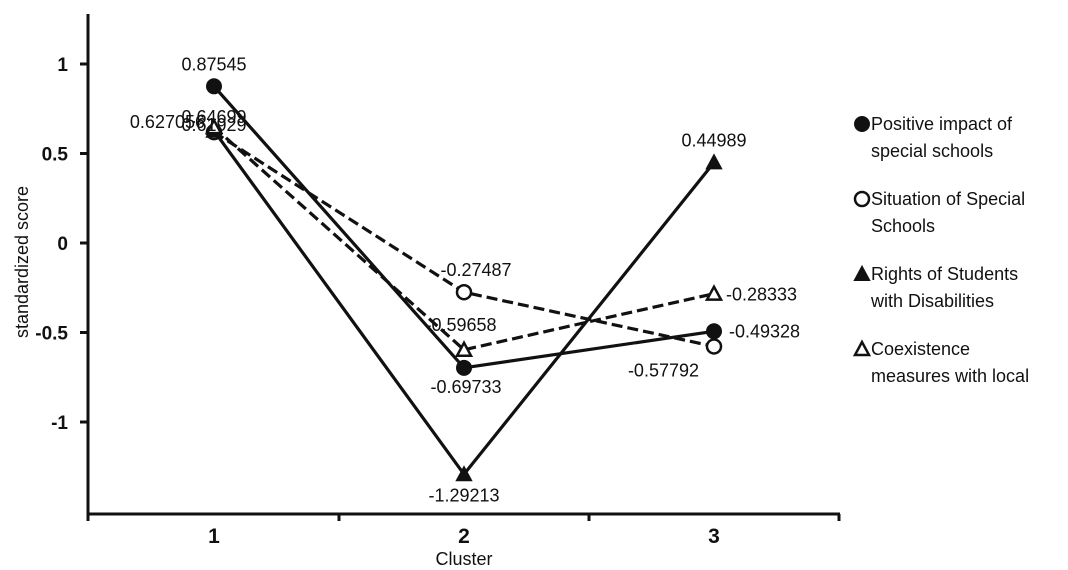 Image resolution: width=1068 pixels, height=570 pixels. What do you see at coordinates (933, 137) in the screenshot?
I see `legend-item: Positive impact of special schools` at bounding box center [933, 137].